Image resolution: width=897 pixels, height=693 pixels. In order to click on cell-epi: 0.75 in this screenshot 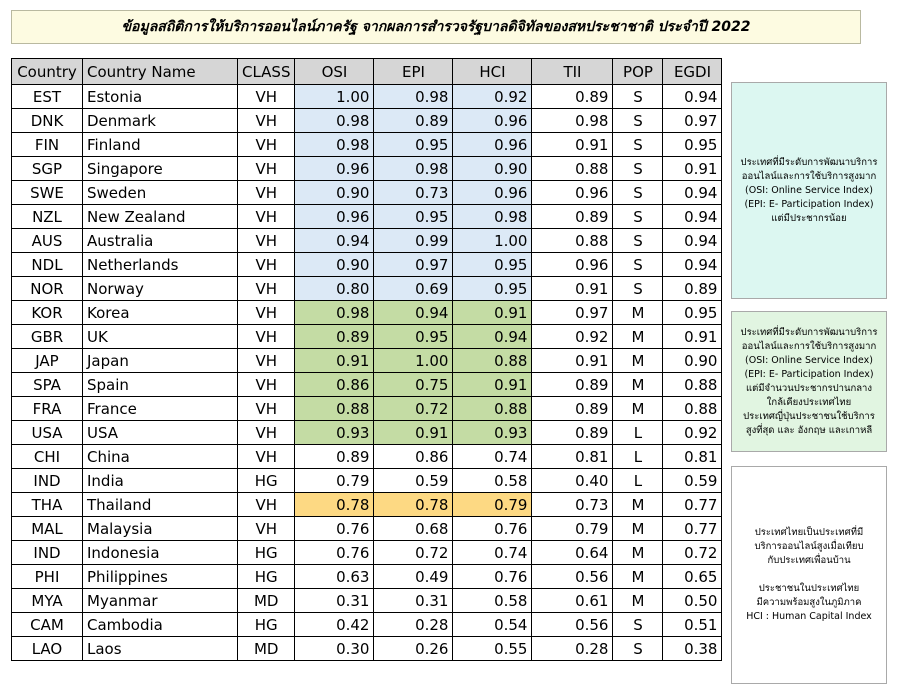, I will do `click(413, 384)`.